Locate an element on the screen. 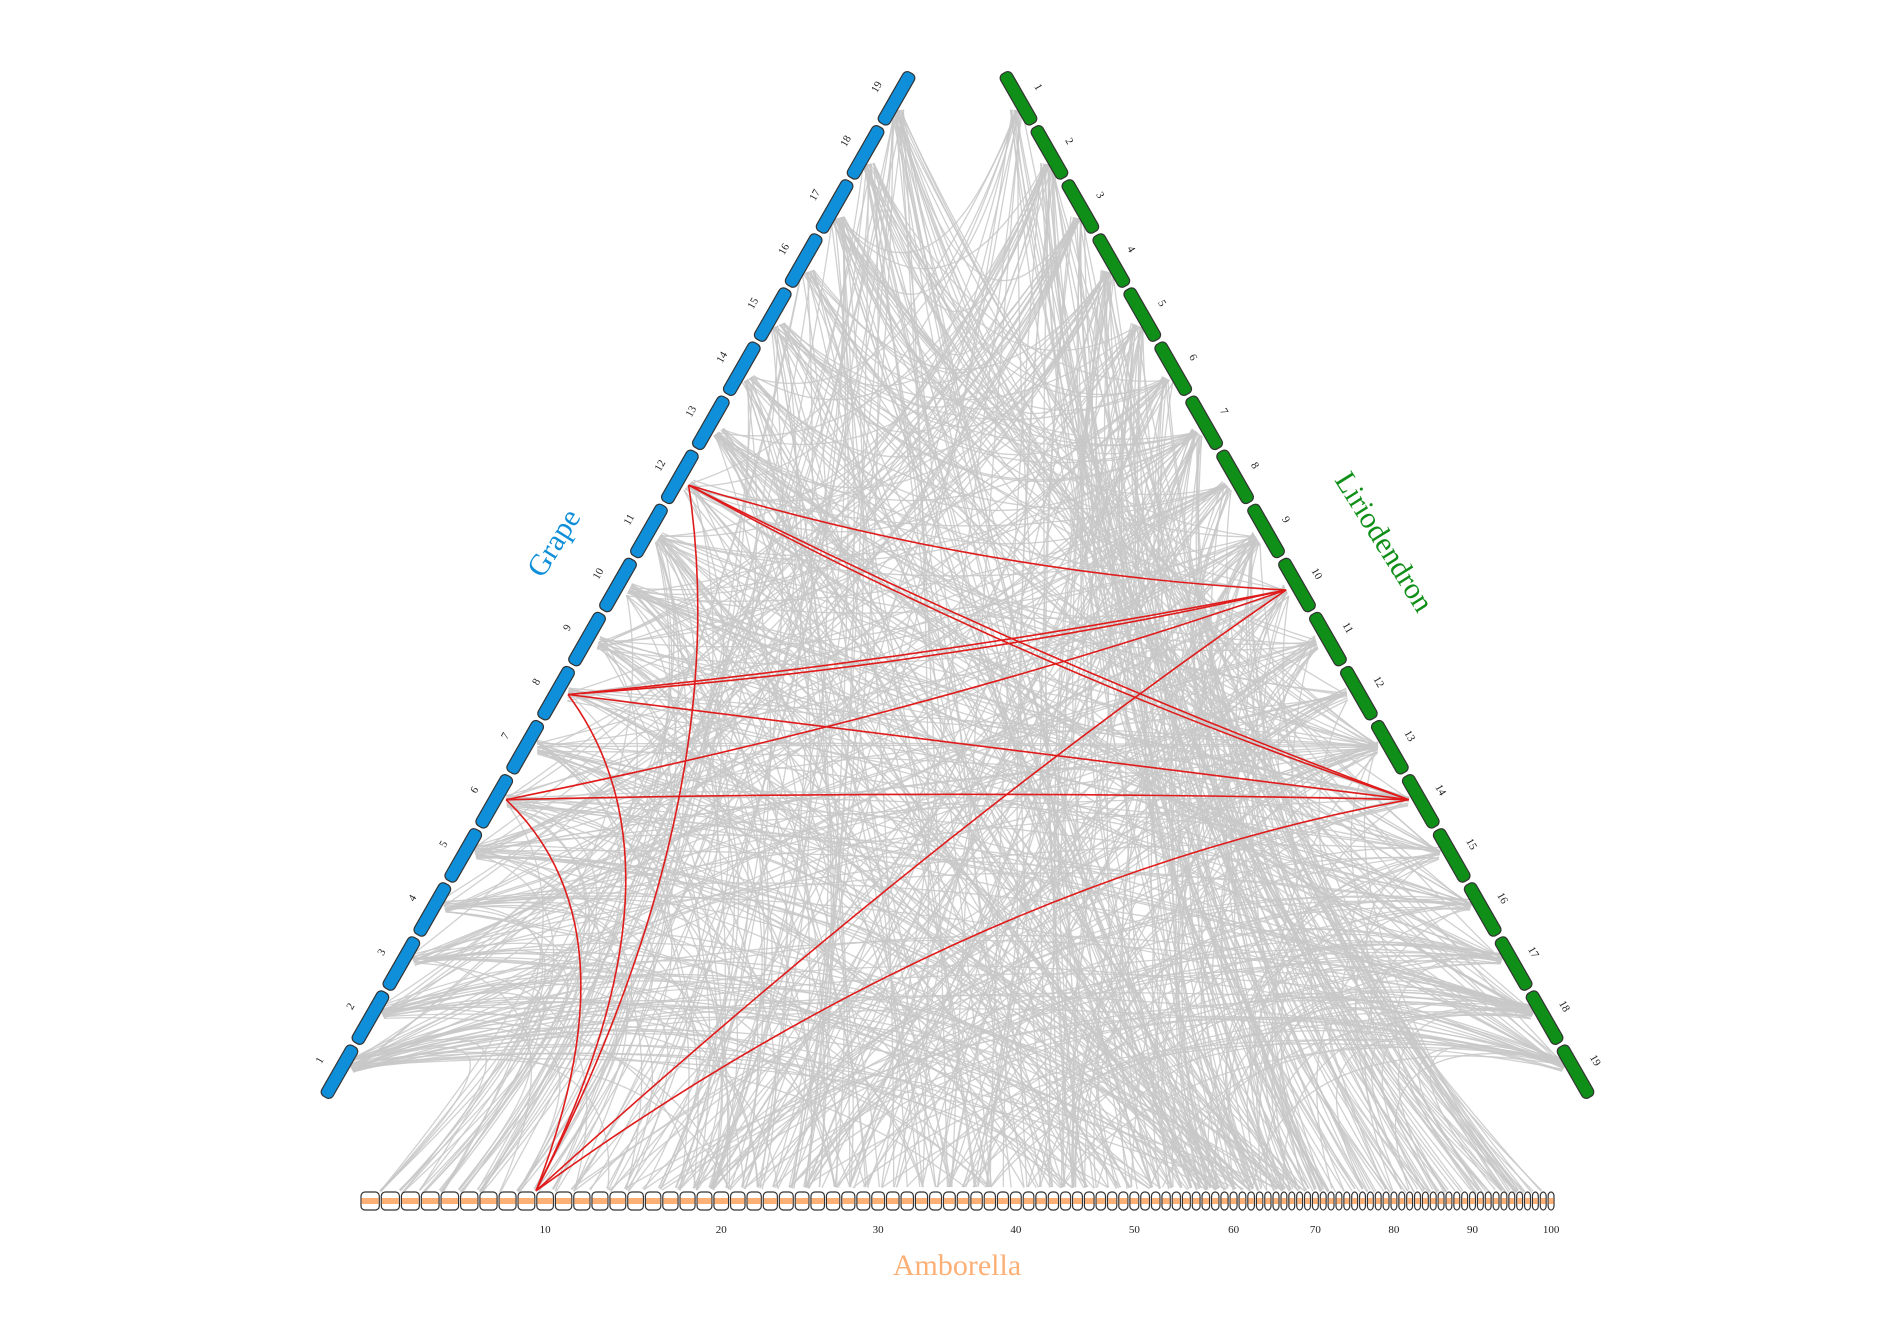 The height and width of the screenshot is (1331, 1892). amborella-tick-label: 80 is located at coordinates (1394, 1230).